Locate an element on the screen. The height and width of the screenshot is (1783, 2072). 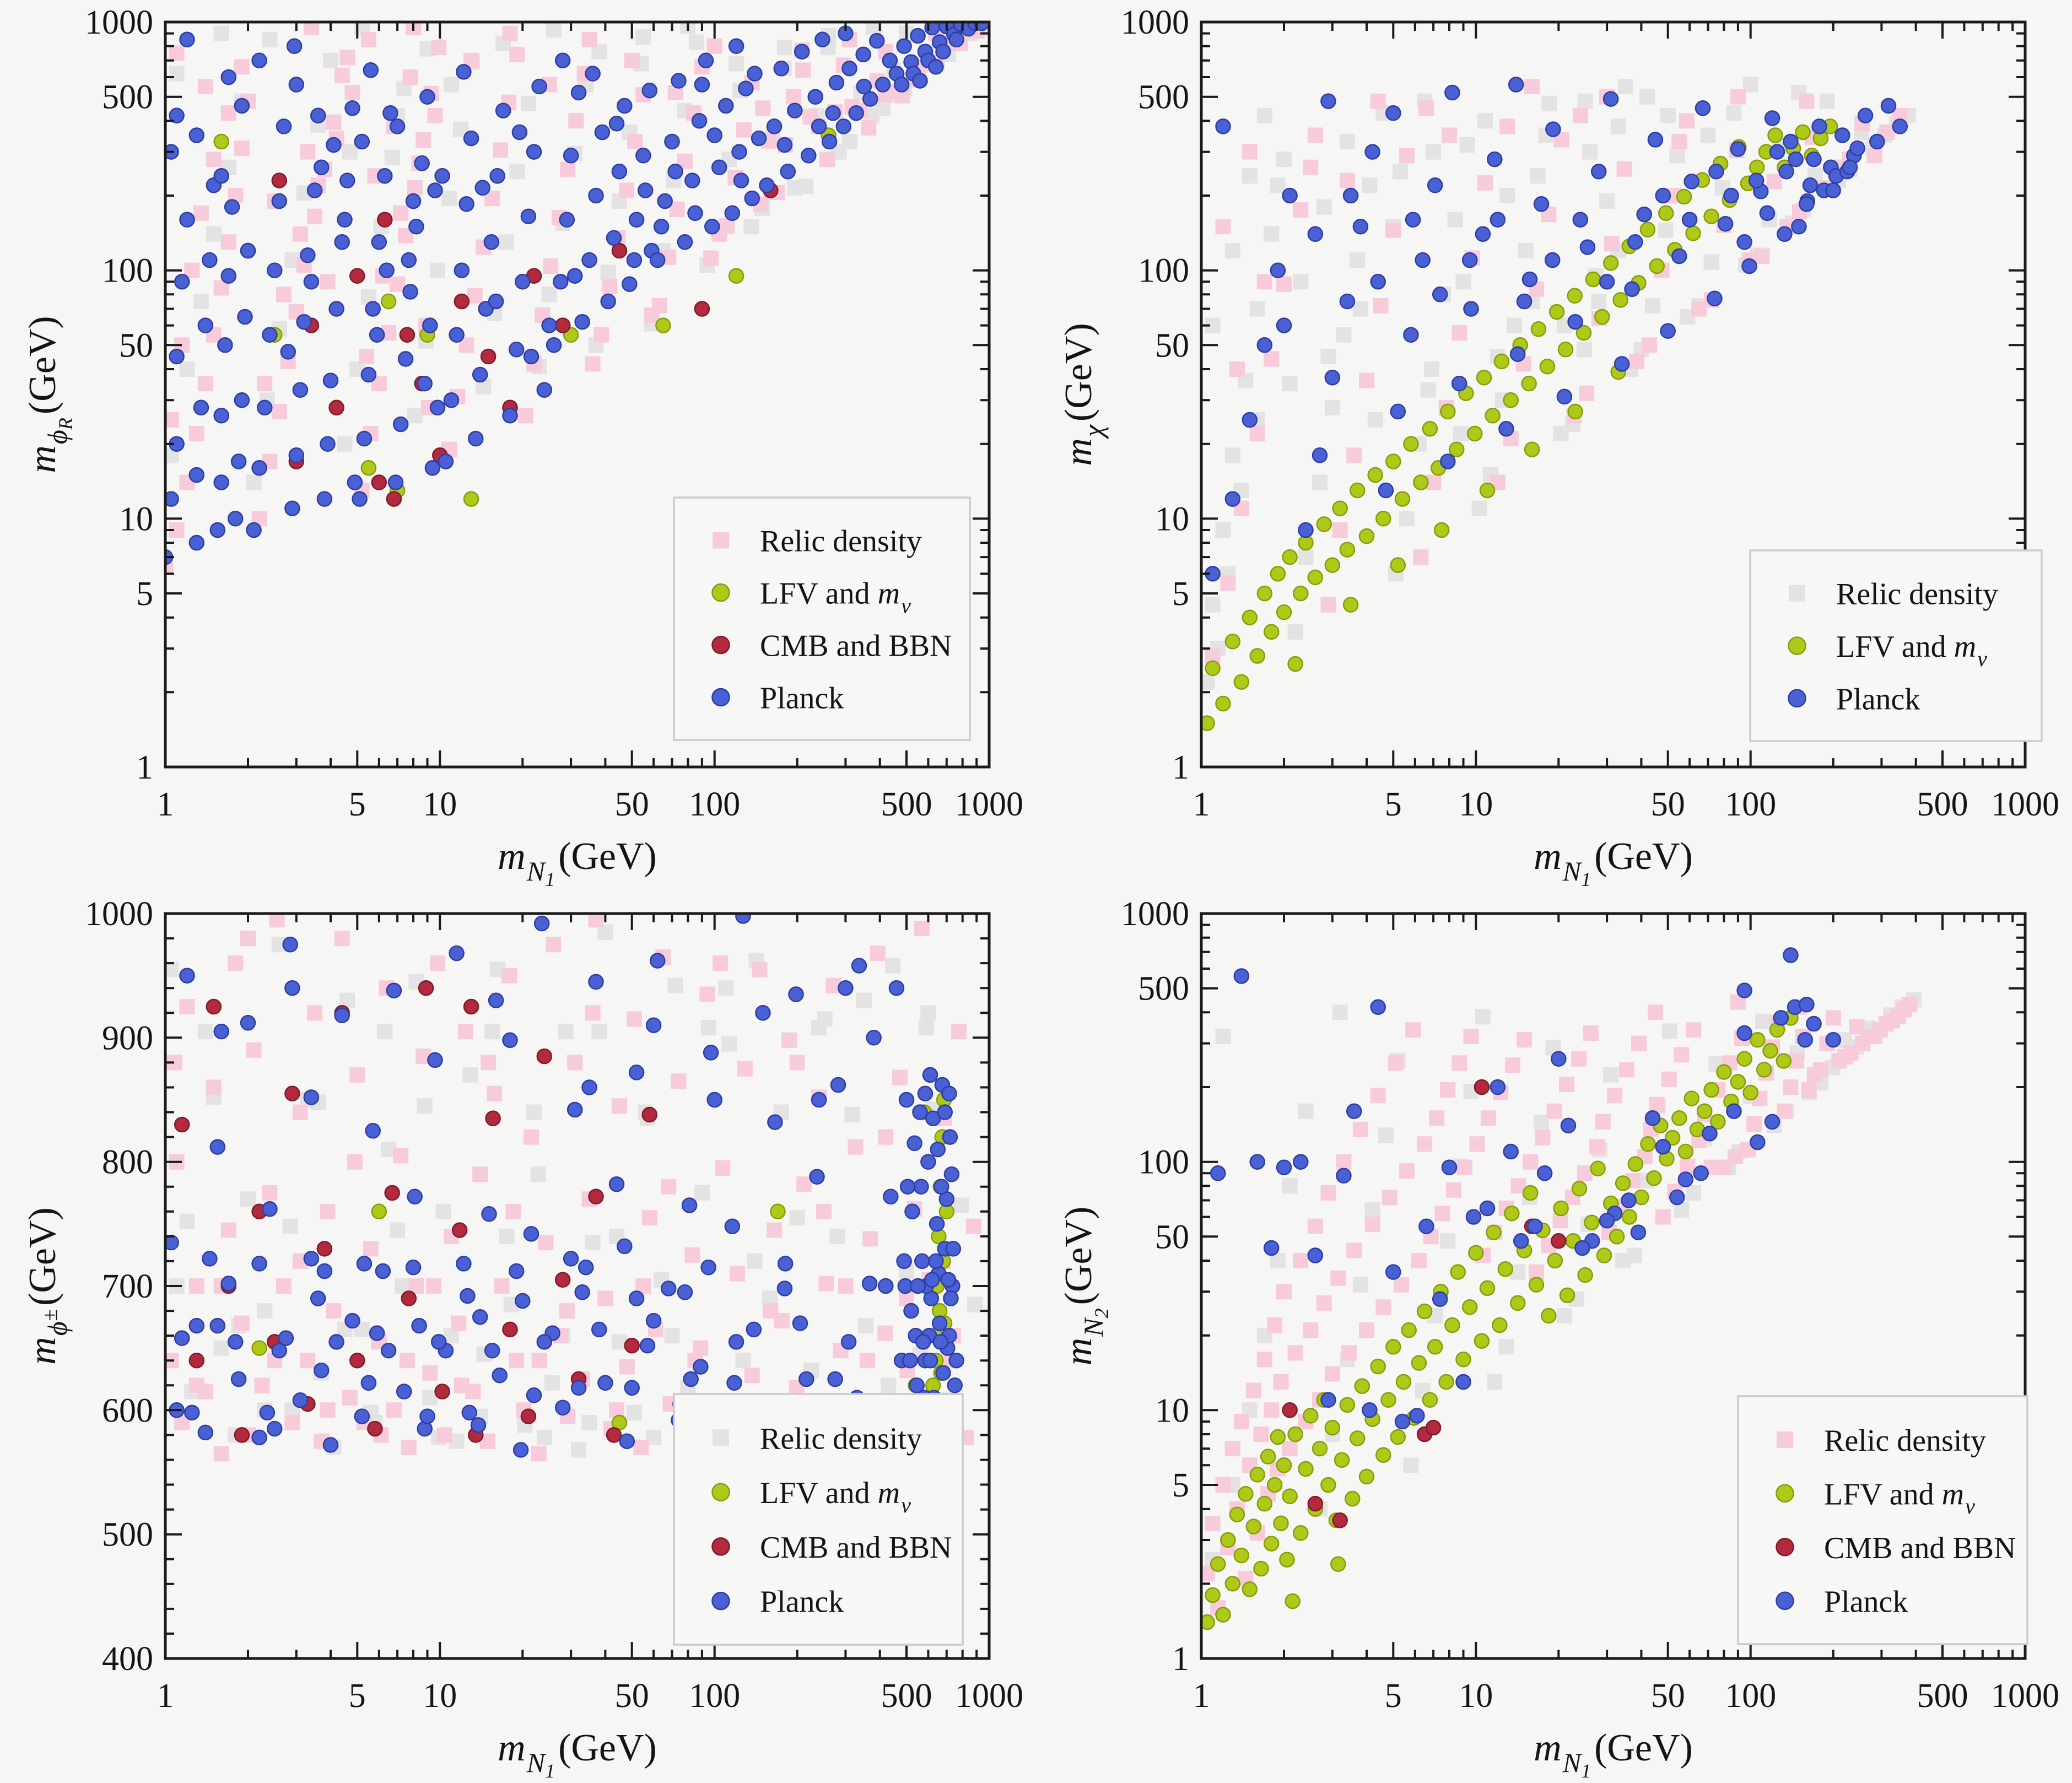
series-cmb is located at coordinates (1424, 1304).